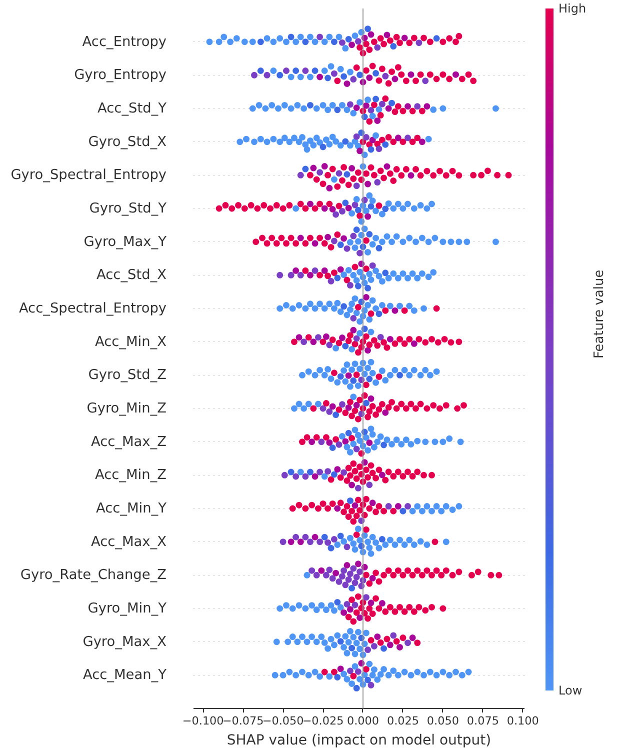  Describe the element at coordinates (363, 721) in the screenshot. I see `x-tick-label: 0.000` at that location.